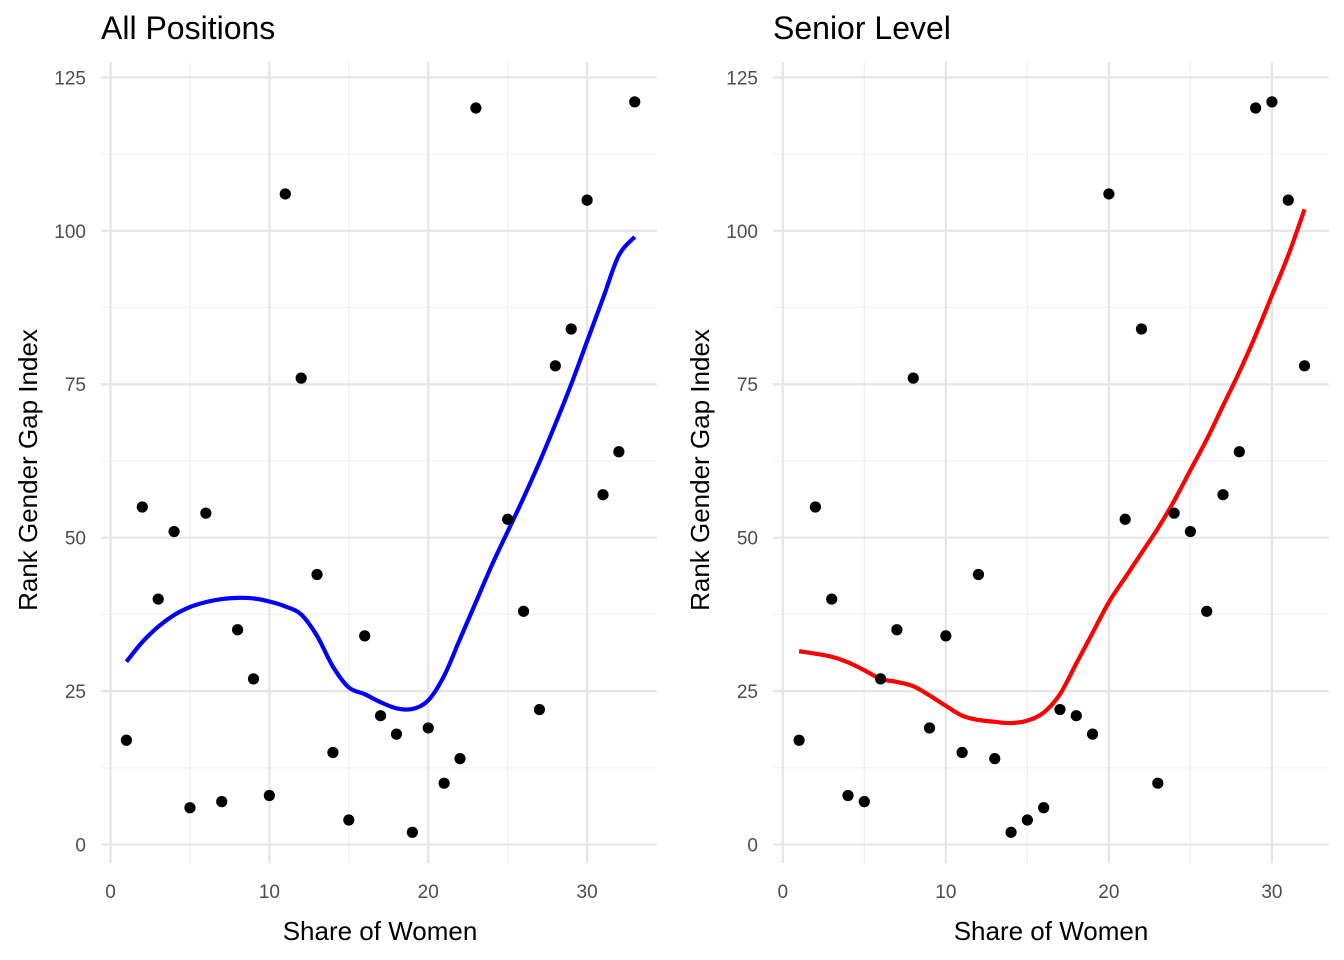 This screenshot has width=1344, height=960. Describe the element at coordinates (80, 846) in the screenshot. I see `y-tick-label: 0` at that location.